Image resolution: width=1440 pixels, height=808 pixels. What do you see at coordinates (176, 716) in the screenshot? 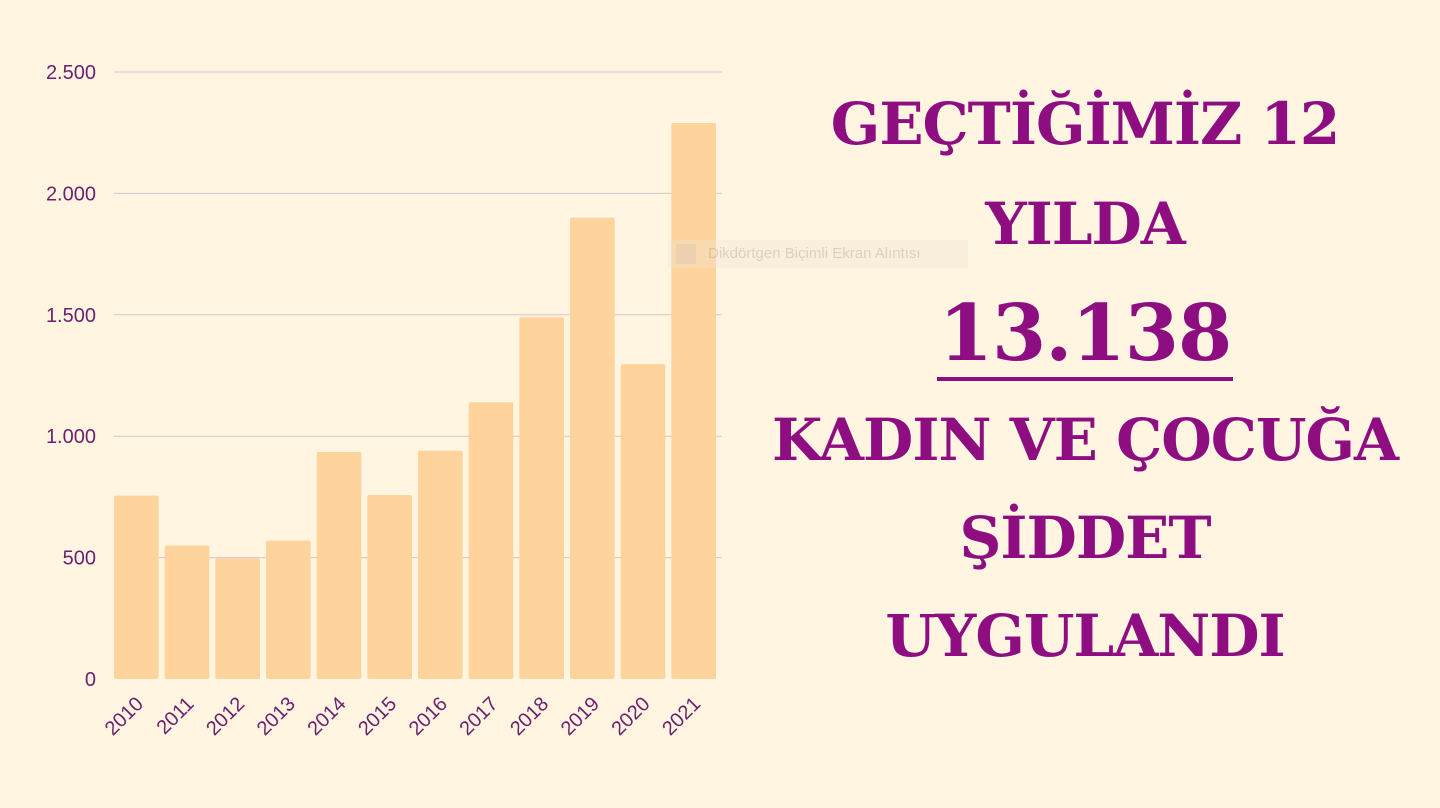
I see `x-tick-label: 2011` at bounding box center [176, 716].